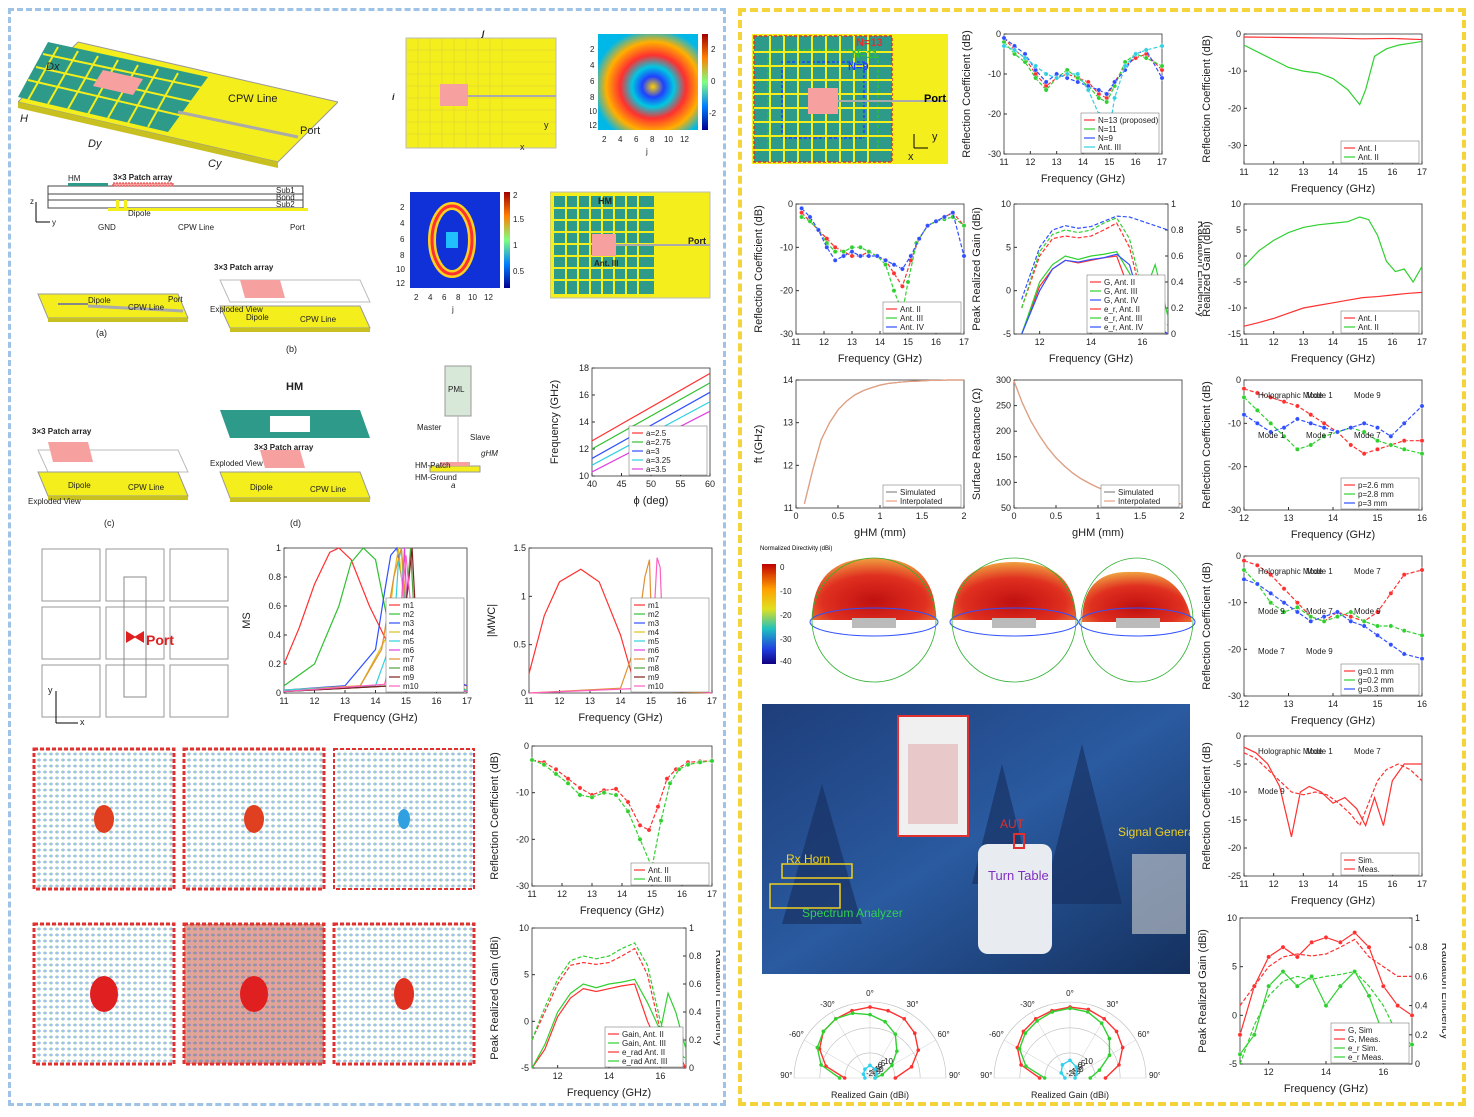 This screenshot has height=1117, width=1474. Describe the element at coordinates (680, 484) in the screenshot. I see `x-tick-label: 55` at that location.